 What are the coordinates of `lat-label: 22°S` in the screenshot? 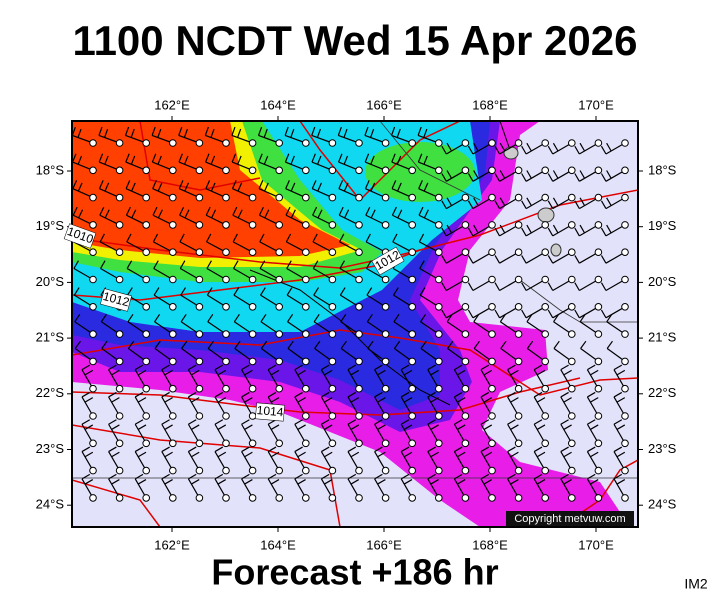 It's located at (662, 392).